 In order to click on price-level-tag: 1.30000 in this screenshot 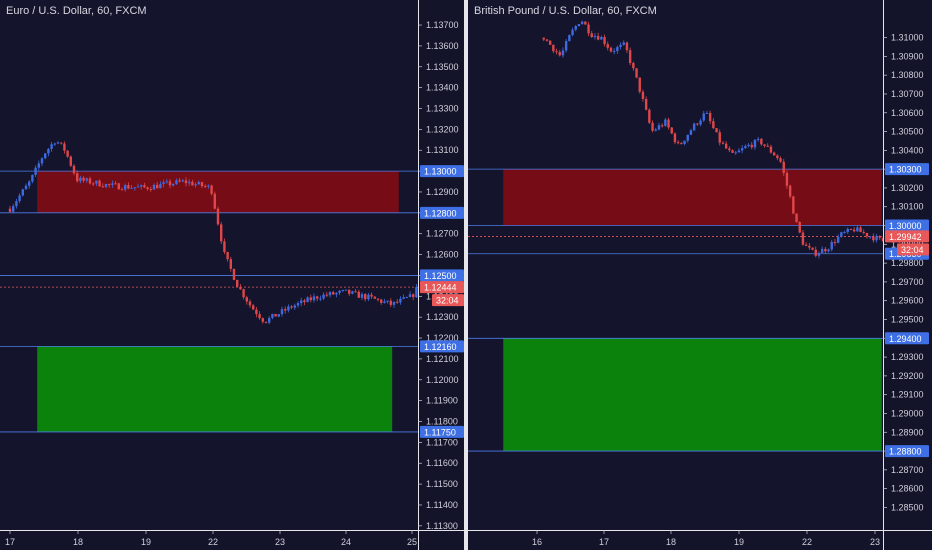, I will do `click(907, 225)`.